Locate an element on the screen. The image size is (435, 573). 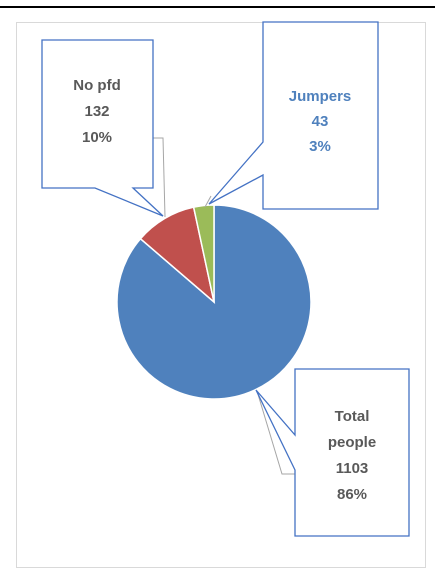
label-jumpers-name: Jumpers is located at coordinates (320, 96).